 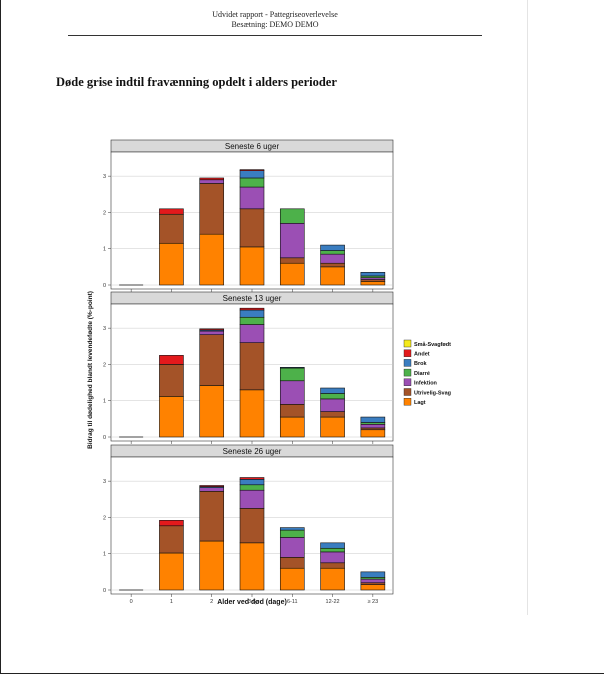 I want to click on x-tick-label: 0, so click(x=131, y=602).